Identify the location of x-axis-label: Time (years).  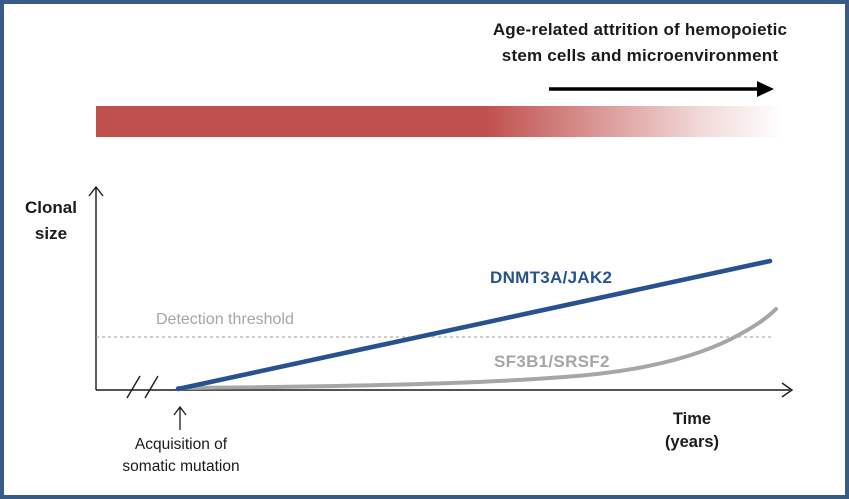
(692, 431).